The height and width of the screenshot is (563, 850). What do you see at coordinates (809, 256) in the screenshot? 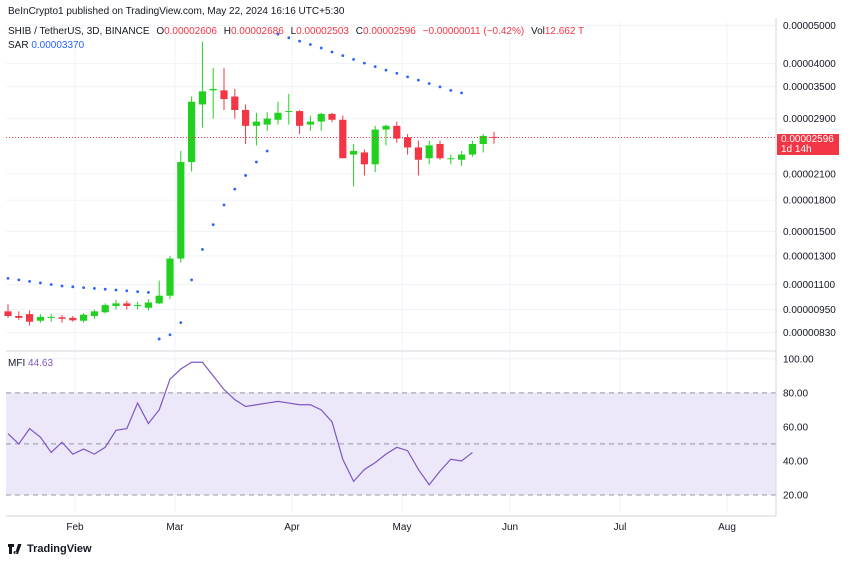
I see `price-tick-label: 0.00001300` at bounding box center [809, 256].